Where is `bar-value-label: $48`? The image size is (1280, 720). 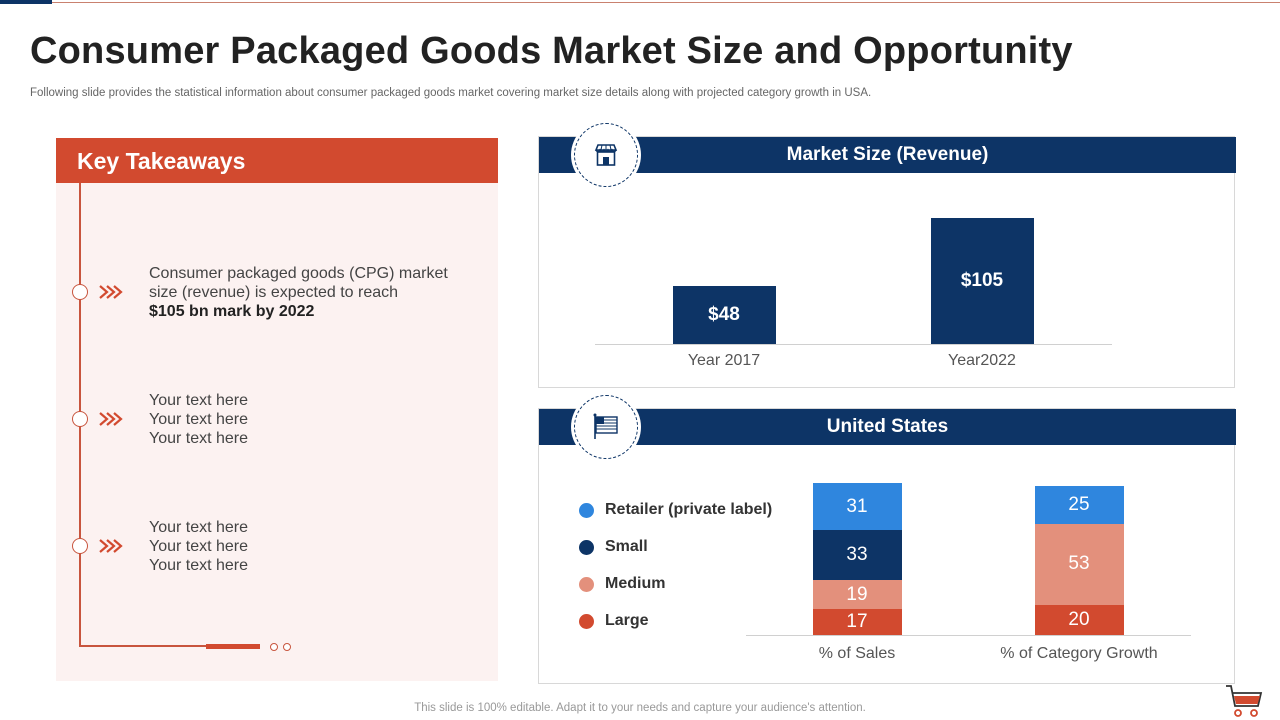
bar-value-label: $48 is located at coordinates (724, 315).